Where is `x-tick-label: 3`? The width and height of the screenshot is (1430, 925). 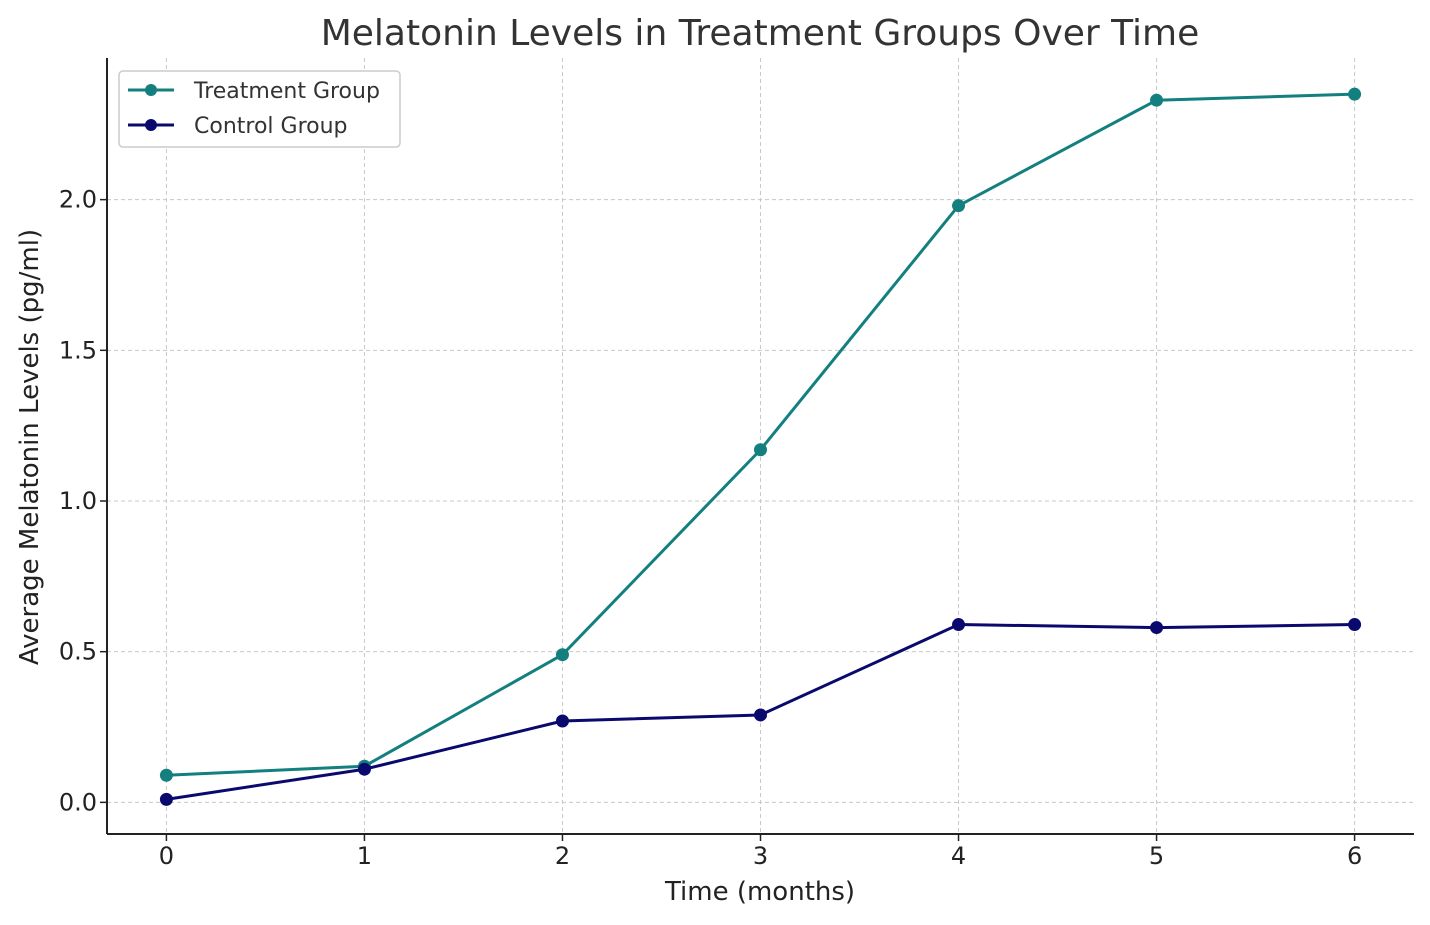
x-tick-label: 3 is located at coordinates (760, 856).